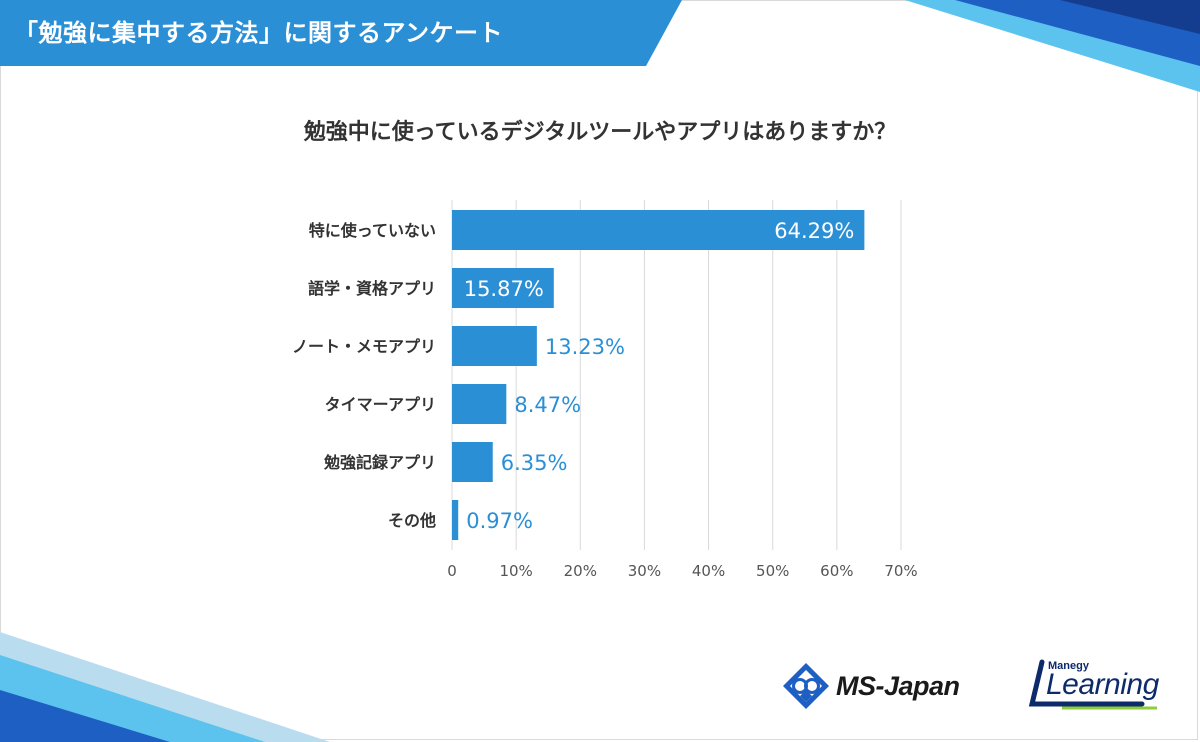 The height and width of the screenshot is (742, 1200). What do you see at coordinates (814, 231) in the screenshot?
I see `data-label: 64.29%` at bounding box center [814, 231].